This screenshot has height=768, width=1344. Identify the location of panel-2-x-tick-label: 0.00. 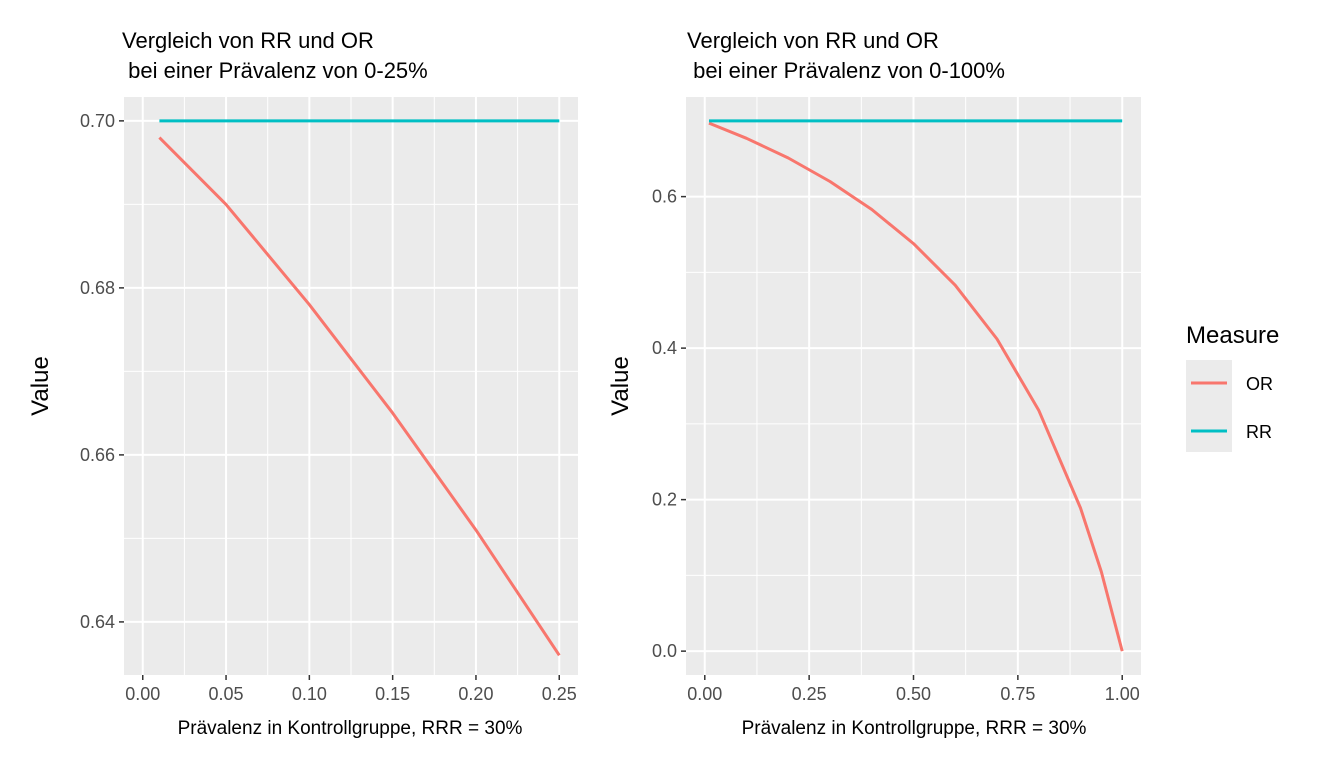
(704, 694).